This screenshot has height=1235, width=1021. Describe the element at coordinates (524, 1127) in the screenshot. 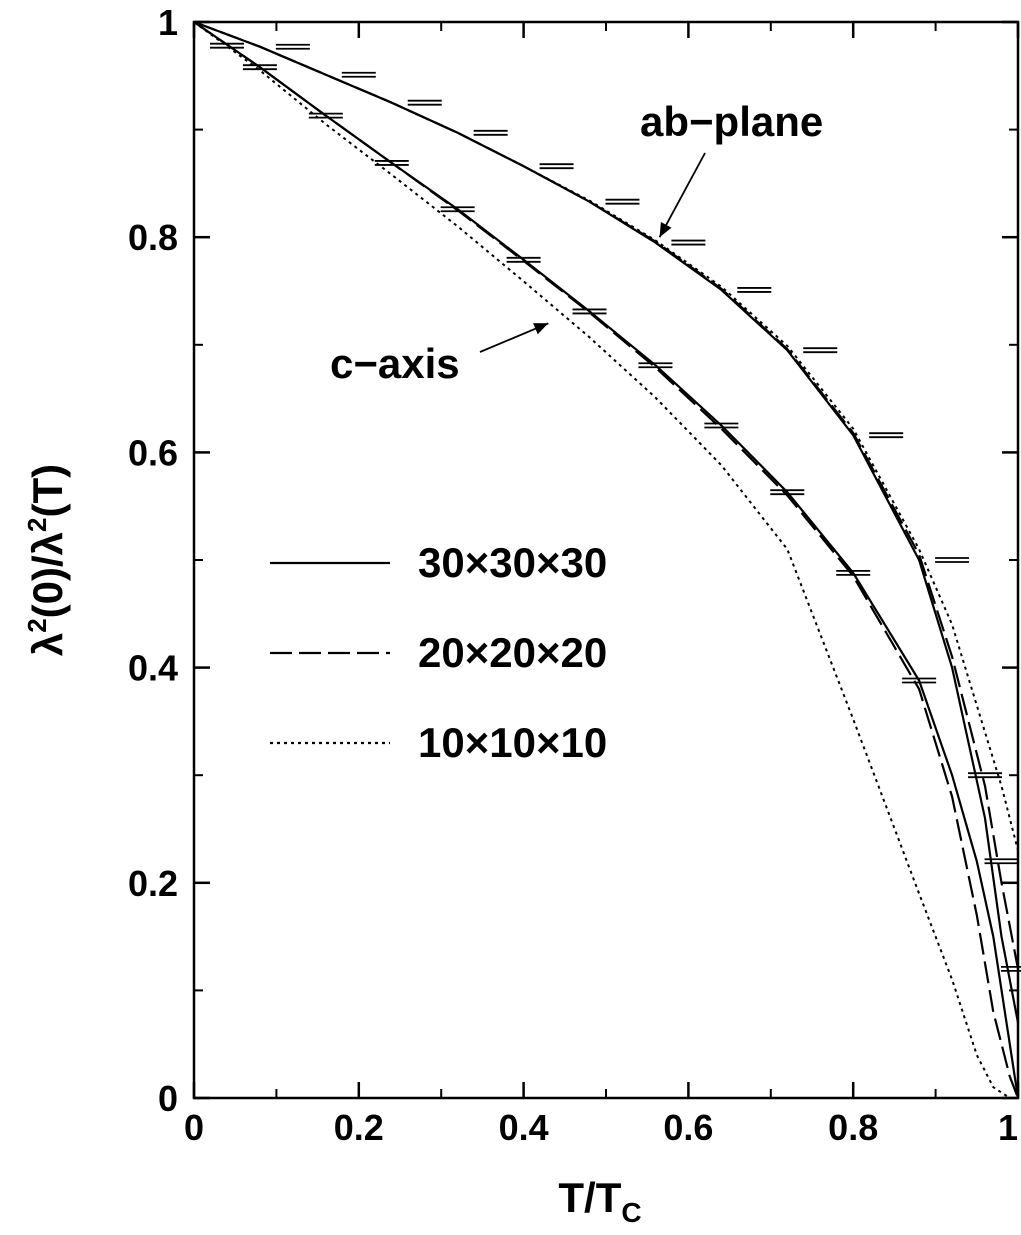

I see `x-tick-label: 0.4` at that location.